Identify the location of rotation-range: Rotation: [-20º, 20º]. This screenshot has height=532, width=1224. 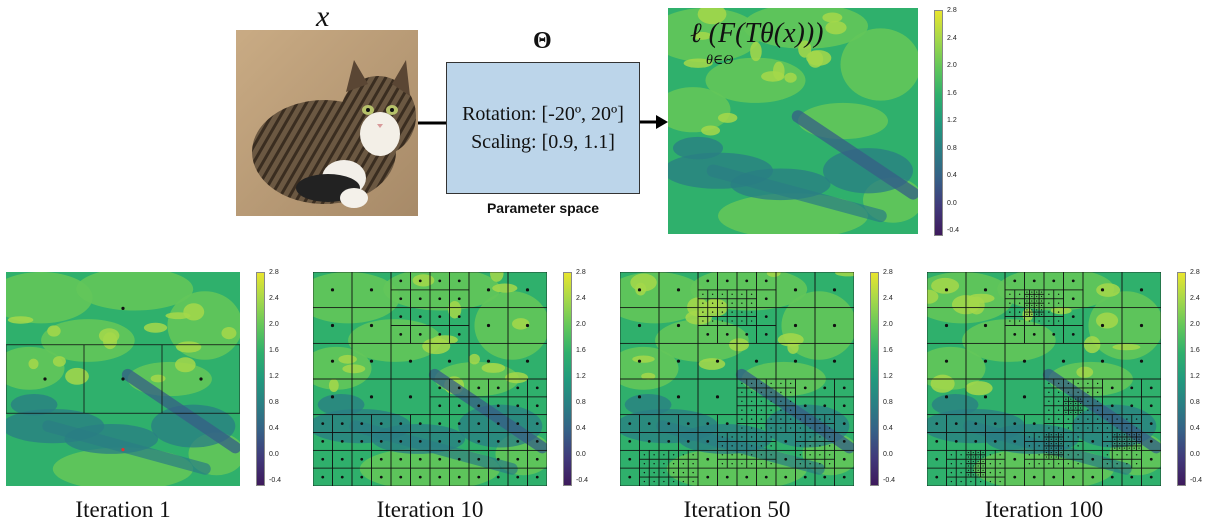
(543, 114).